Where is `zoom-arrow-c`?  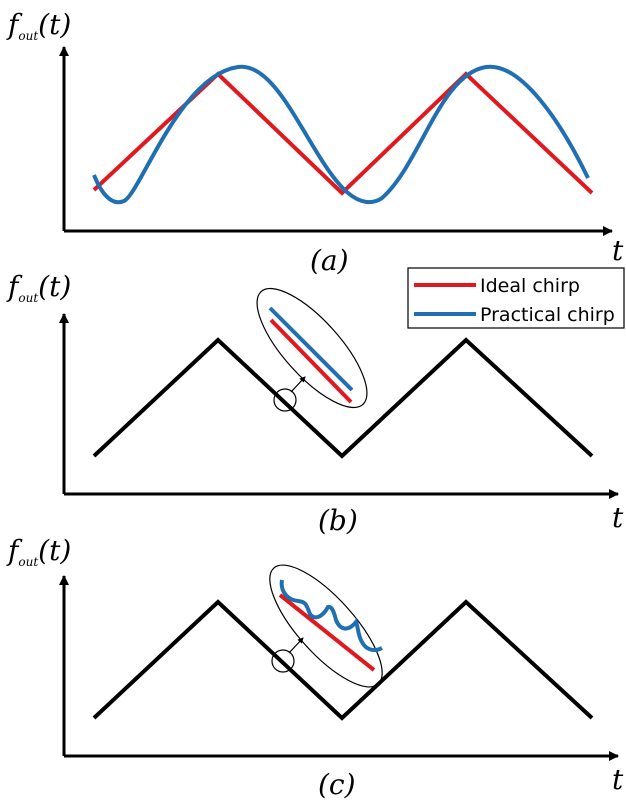
zoom-arrow-c is located at coordinates (296, 645).